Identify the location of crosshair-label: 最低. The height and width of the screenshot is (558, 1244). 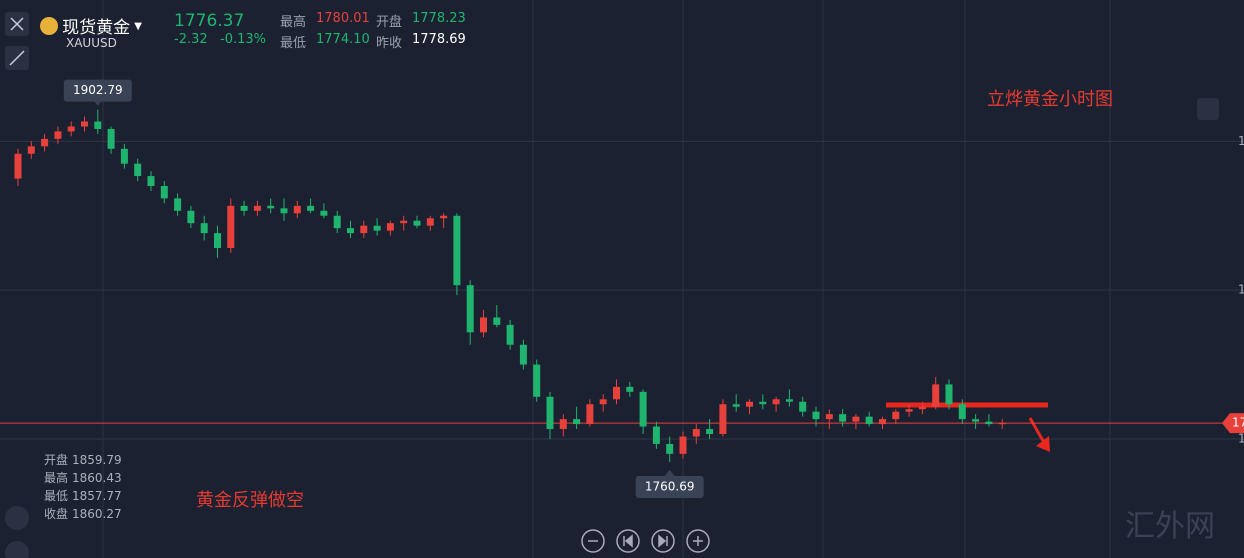
(56, 496).